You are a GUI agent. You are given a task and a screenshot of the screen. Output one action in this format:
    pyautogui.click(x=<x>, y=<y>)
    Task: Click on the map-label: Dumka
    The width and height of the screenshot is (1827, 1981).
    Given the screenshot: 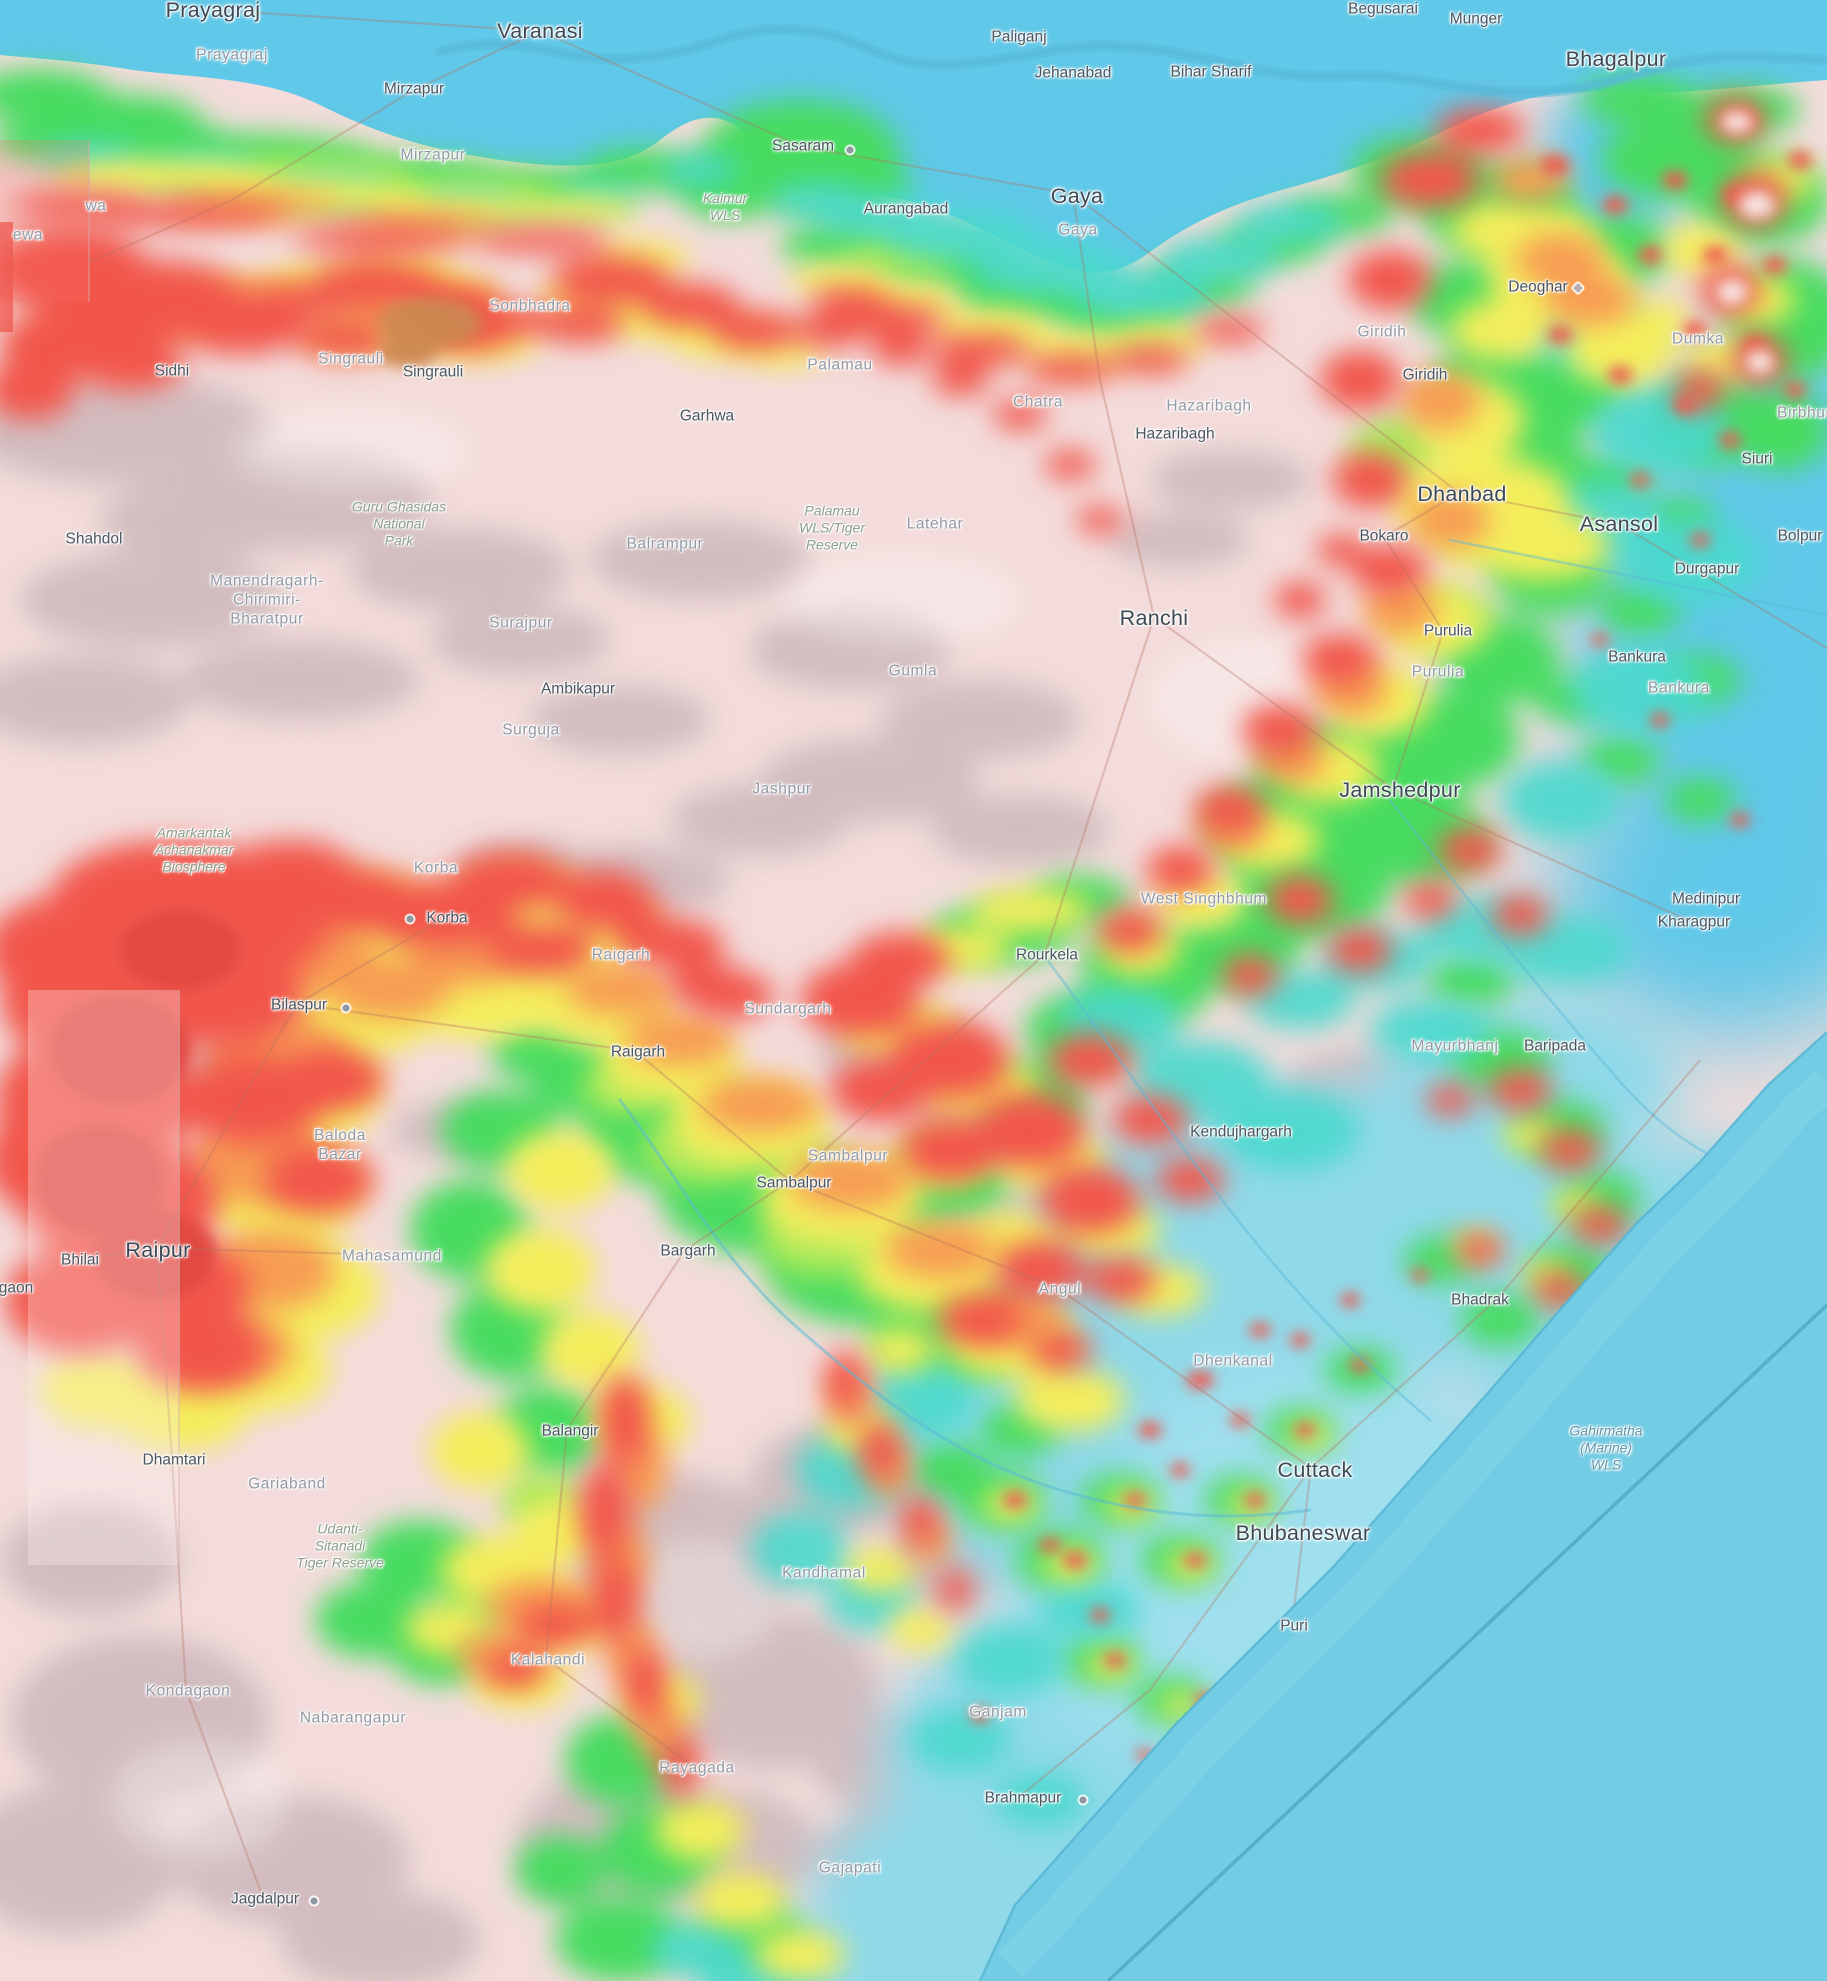 What is the action you would take?
    pyautogui.click(x=1698, y=339)
    